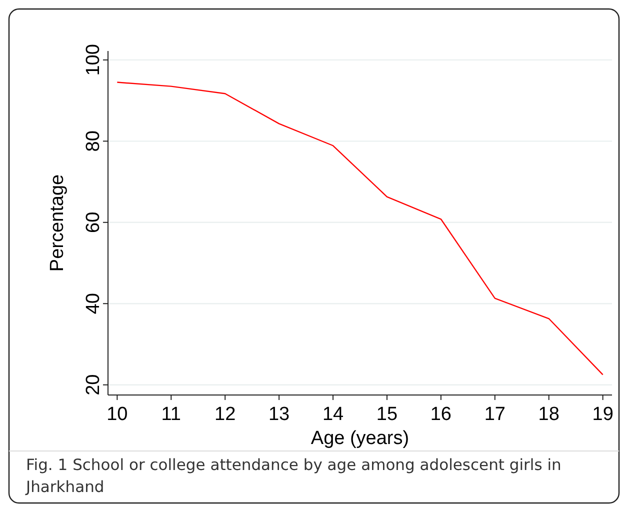  What do you see at coordinates (495, 414) in the screenshot?
I see `x-tick-label: 17` at bounding box center [495, 414].